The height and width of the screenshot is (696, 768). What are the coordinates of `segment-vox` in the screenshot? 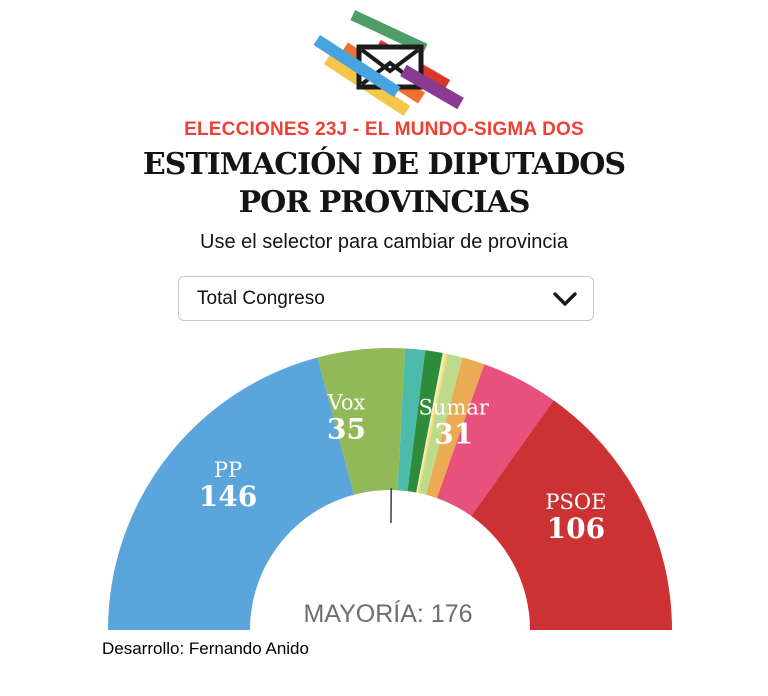 It's located at (361, 421).